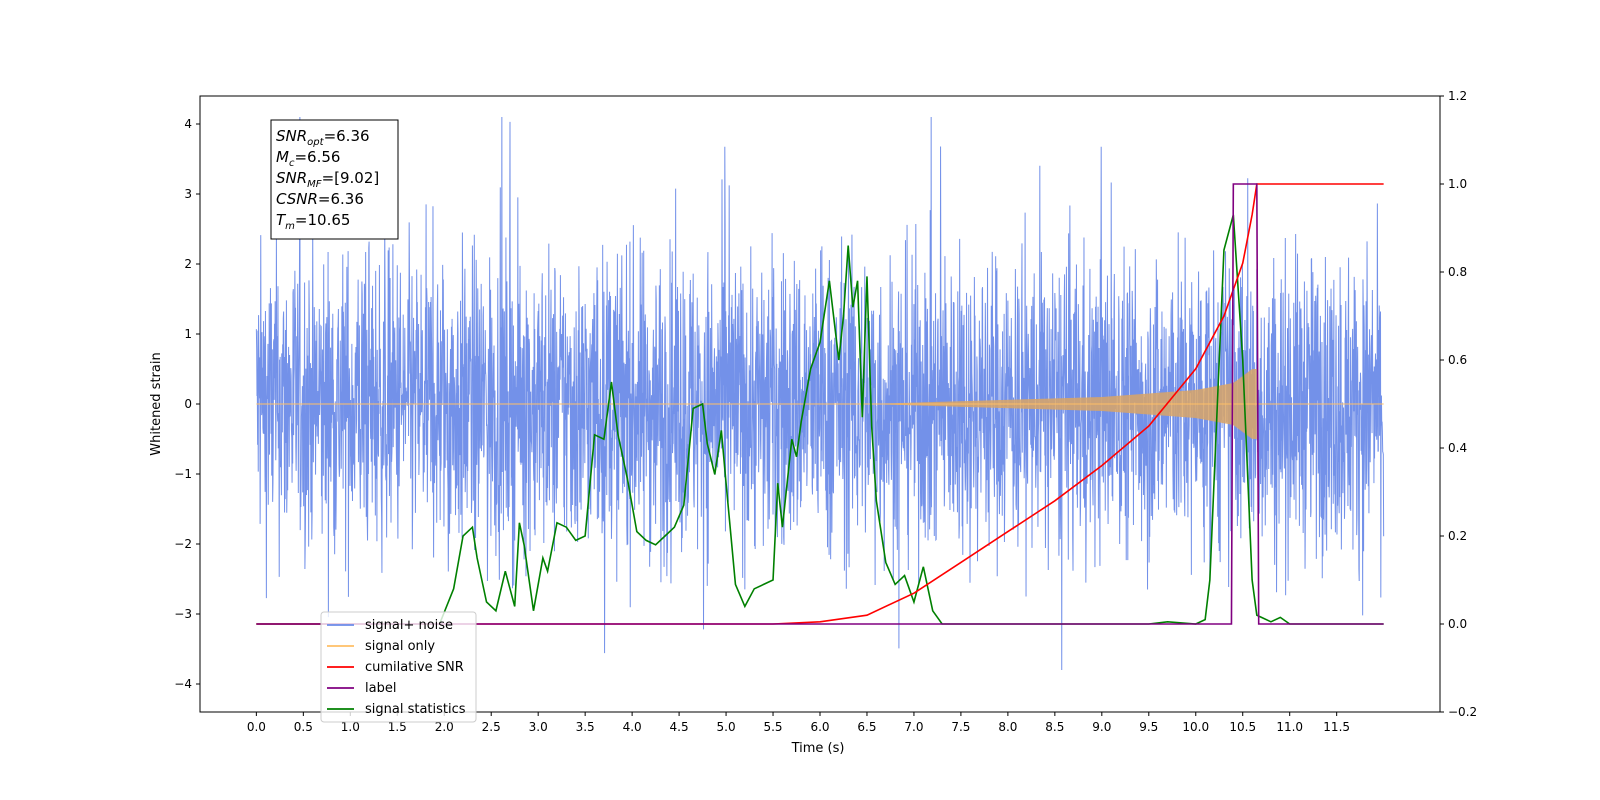  Describe the element at coordinates (772, 727) in the screenshot. I see `x-tick-label: 5.5` at that location.